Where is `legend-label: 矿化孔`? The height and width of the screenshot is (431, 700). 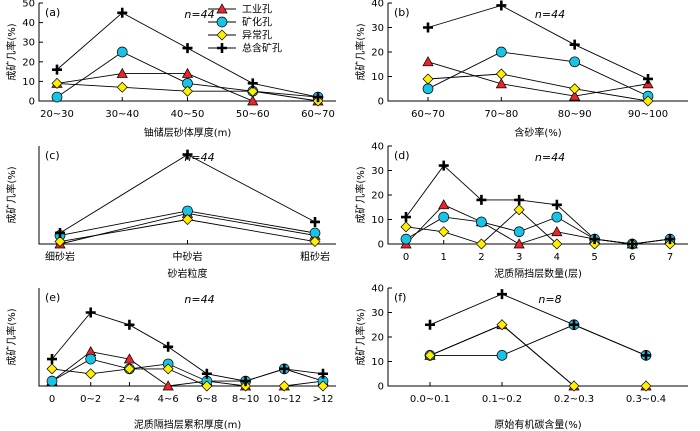 legend-label: 矿化孔 is located at coordinates (257, 22).